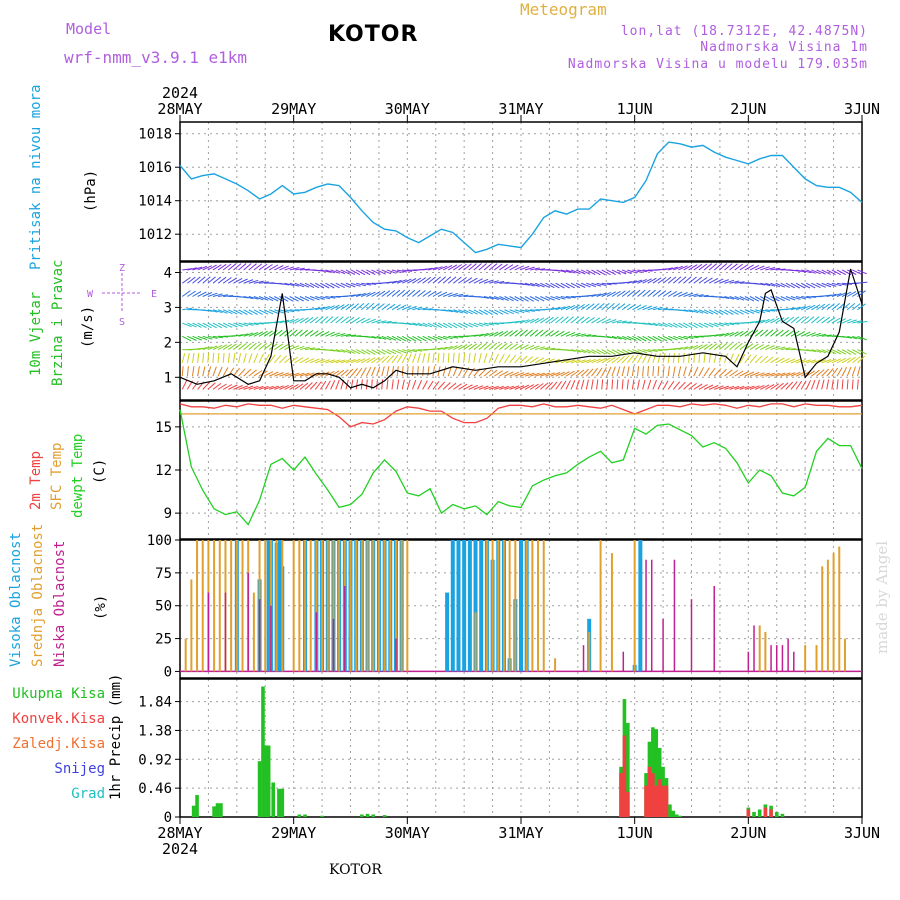 The image size is (900, 900). What do you see at coordinates (524, 326) in the screenshot?
I see `wind-arrow-field` at bounding box center [524, 326].